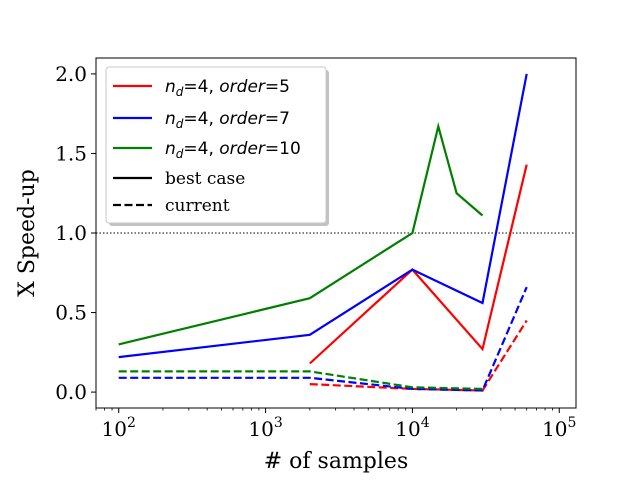 This screenshot has width=640, height=480. Describe the element at coordinates (559, 428) in the screenshot. I see `x-tick-label: 10⁵` at that location.